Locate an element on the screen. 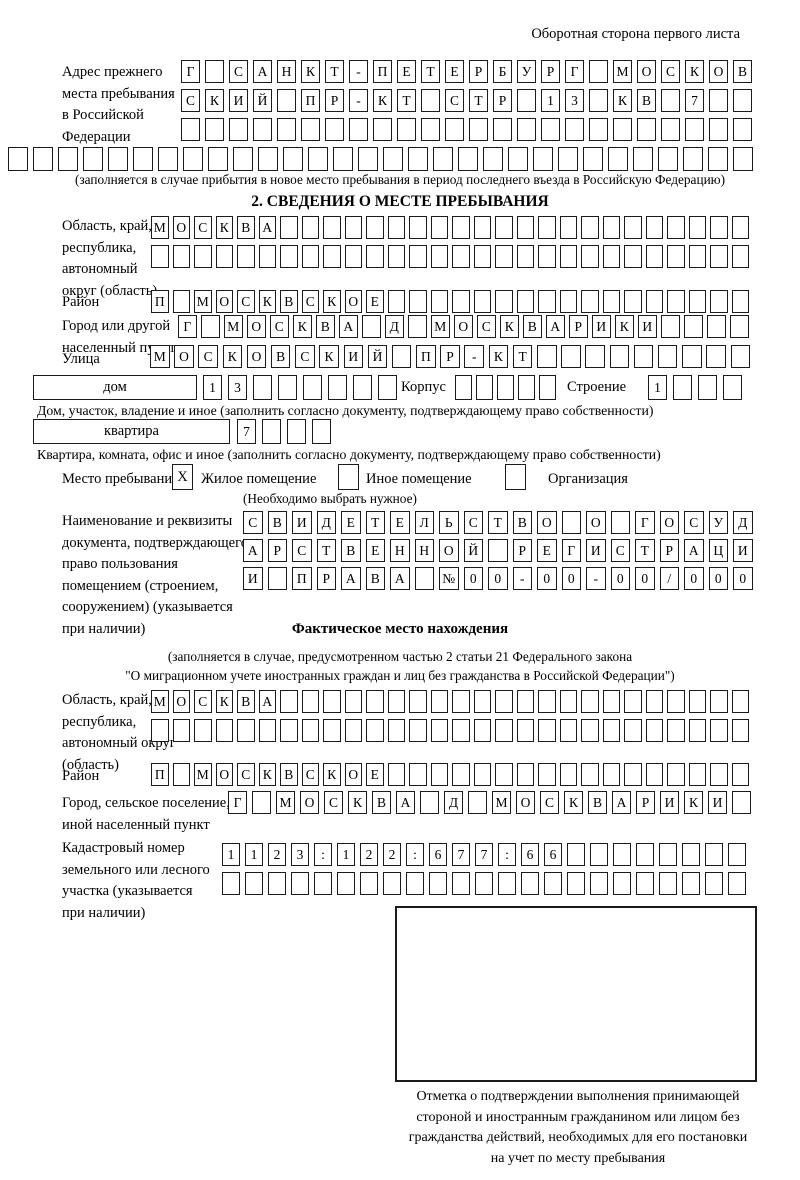  char-cell: Р is located at coordinates (550, 71).